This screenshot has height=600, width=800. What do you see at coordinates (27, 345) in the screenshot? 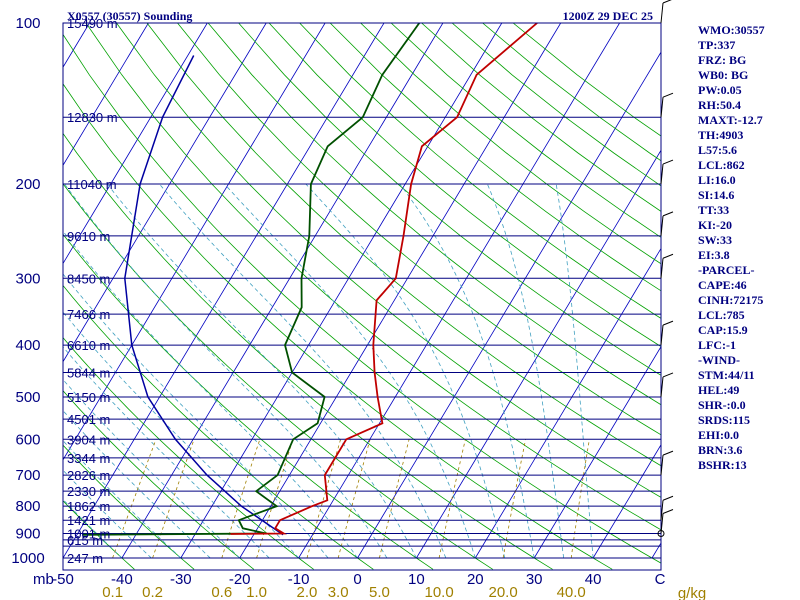
I see `pressure-tick-label: 400` at bounding box center [27, 345].